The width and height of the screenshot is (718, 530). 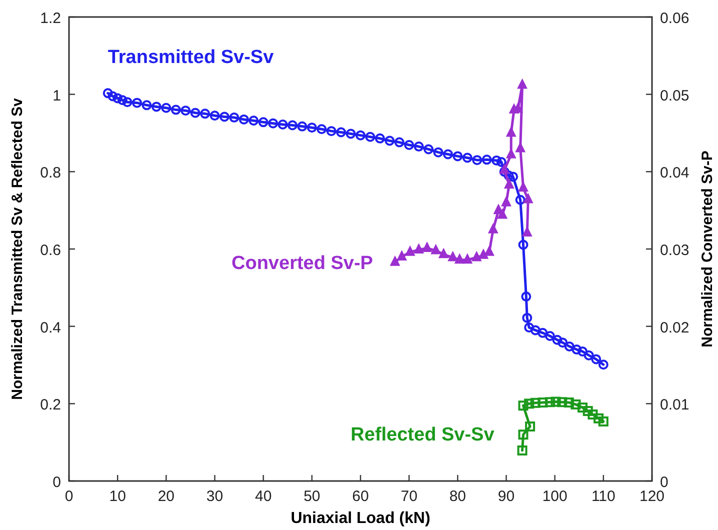 What do you see at coordinates (69, 496) in the screenshot?
I see `x-tick-label: 0` at bounding box center [69, 496].